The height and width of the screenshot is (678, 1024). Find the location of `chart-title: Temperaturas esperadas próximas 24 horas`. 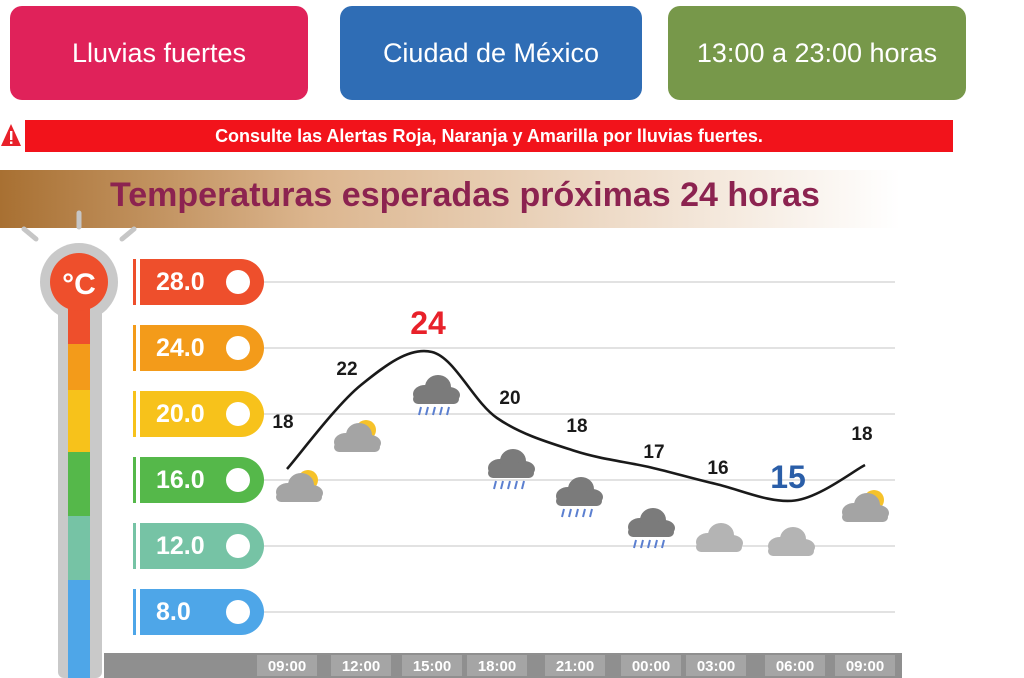

chart-title: Temperaturas esperadas próximas 24 horas is located at coordinates (465, 195).